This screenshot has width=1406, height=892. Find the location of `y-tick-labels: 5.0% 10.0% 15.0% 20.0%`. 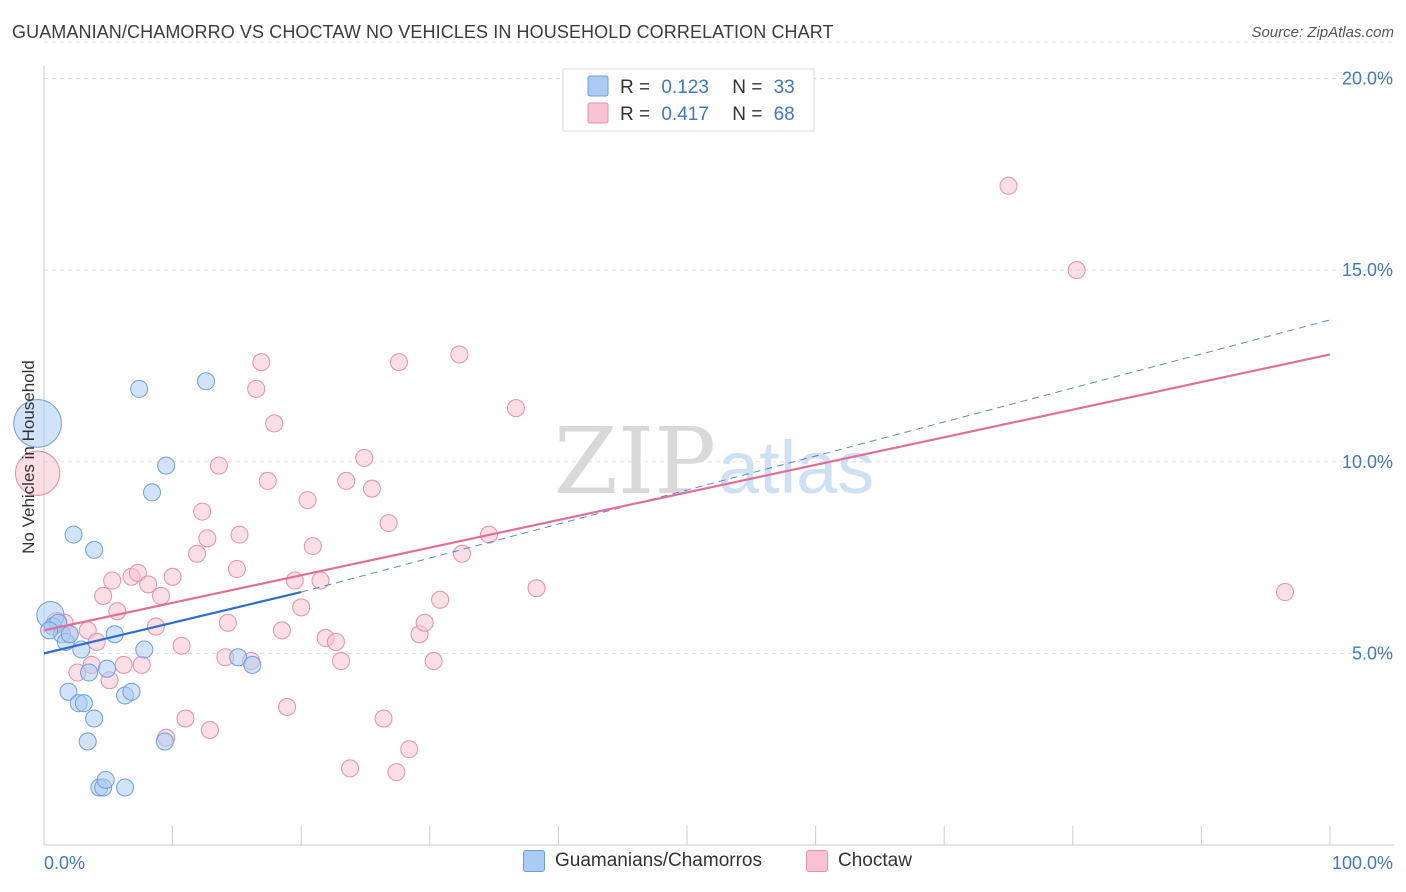

y-tick-labels: 5.0% 10.0% 15.0% 20.0% is located at coordinates (1367, 366).